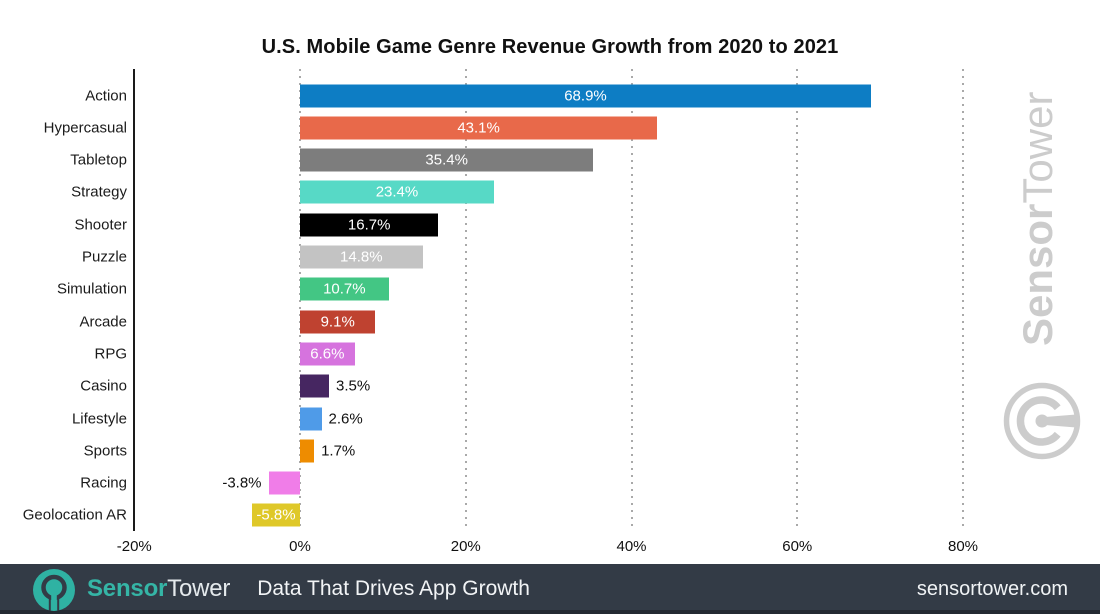  I want to click on footer-website: sensortower.com, so click(992, 588).